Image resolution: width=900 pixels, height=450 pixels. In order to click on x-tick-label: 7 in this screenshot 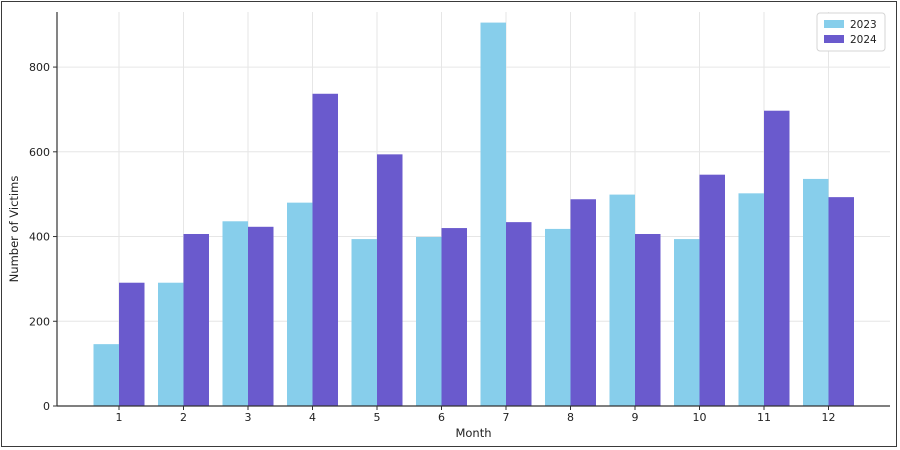, I will do `click(506, 417)`.